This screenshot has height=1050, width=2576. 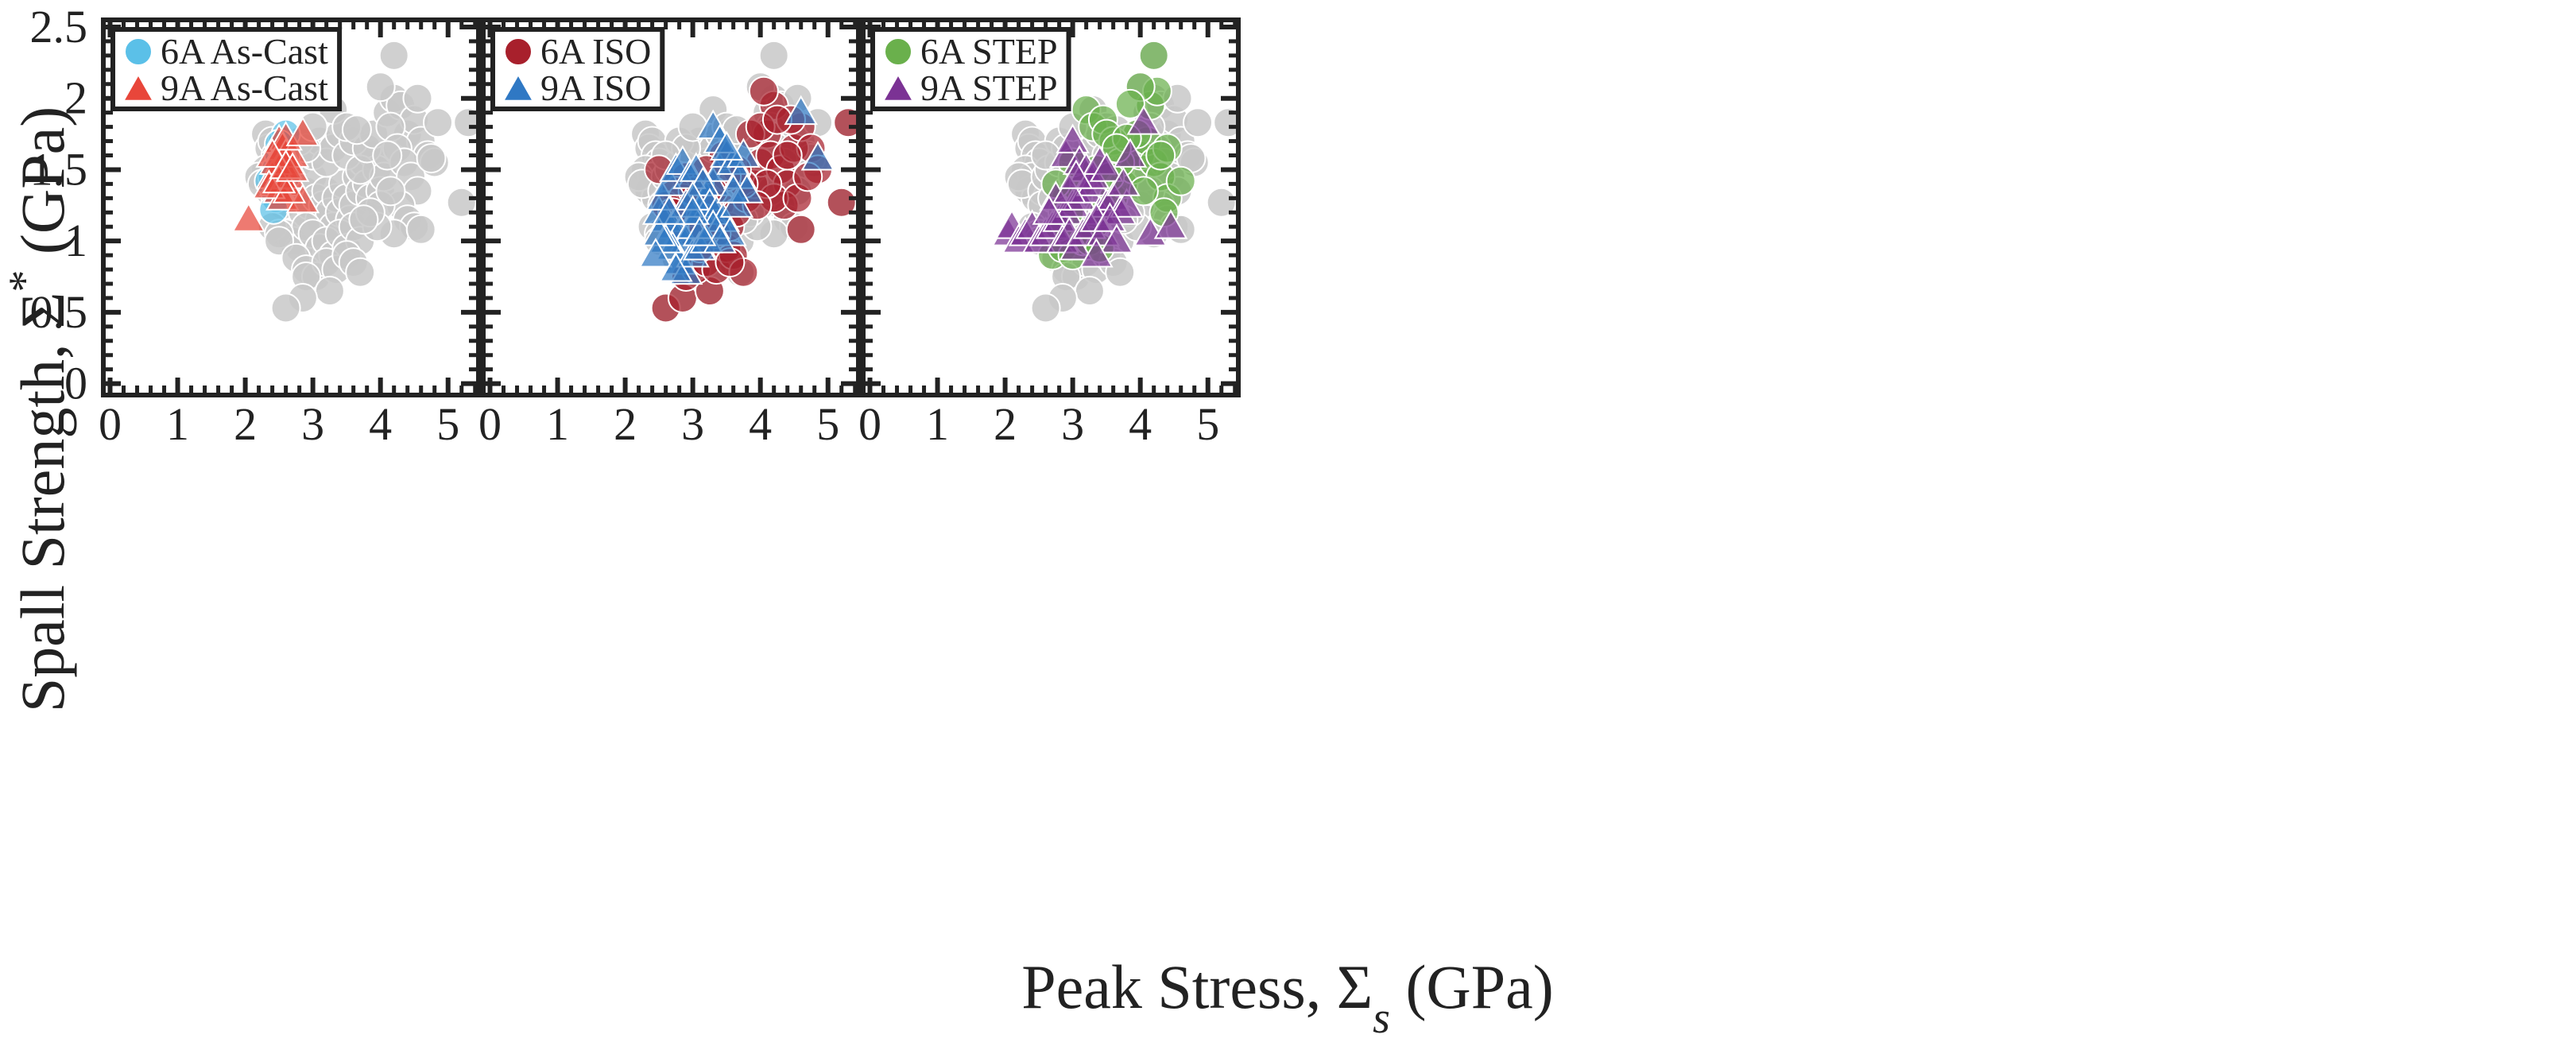 What do you see at coordinates (38, 410) in the screenshot?
I see `y-axis-title: Spall Strength, Σ* (GPa)` at bounding box center [38, 410].